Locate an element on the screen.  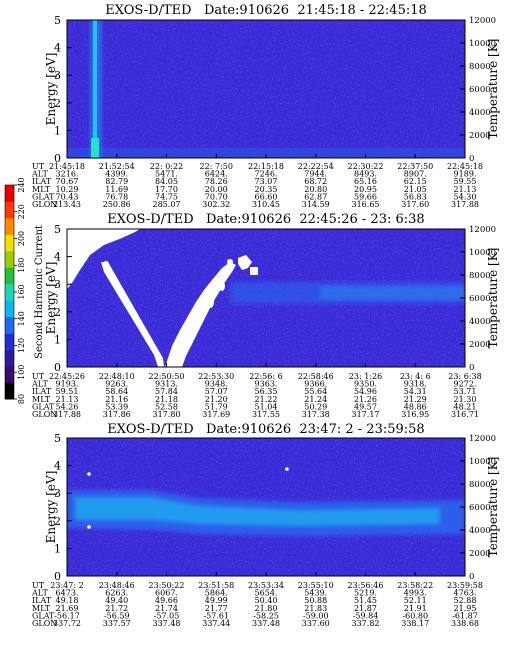
orbit-cell: 21.80 is located at coordinates (266, 608).